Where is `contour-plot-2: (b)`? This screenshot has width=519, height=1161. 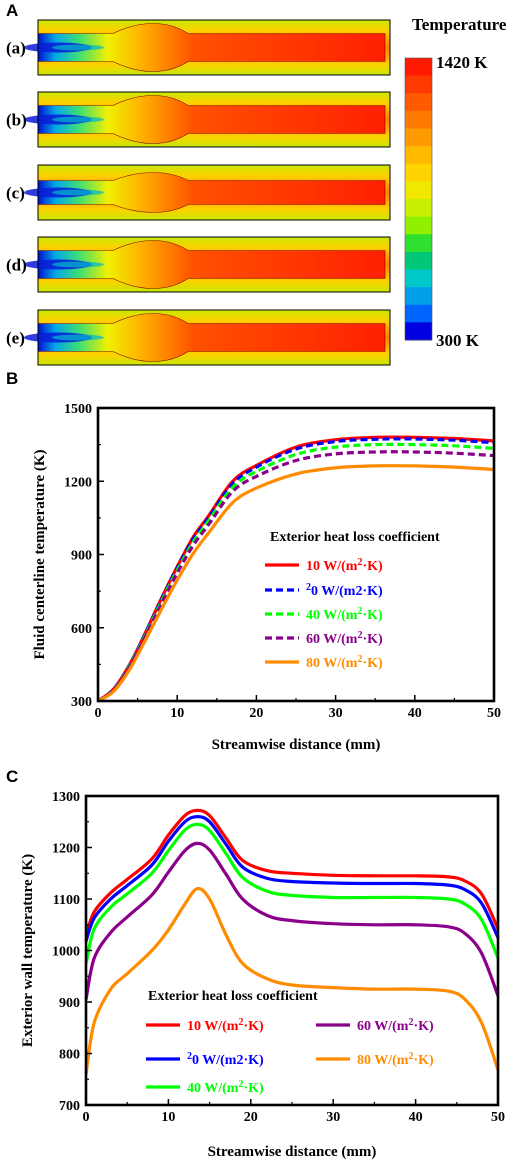 contour-plot-2: (b) is located at coordinates (198, 119).